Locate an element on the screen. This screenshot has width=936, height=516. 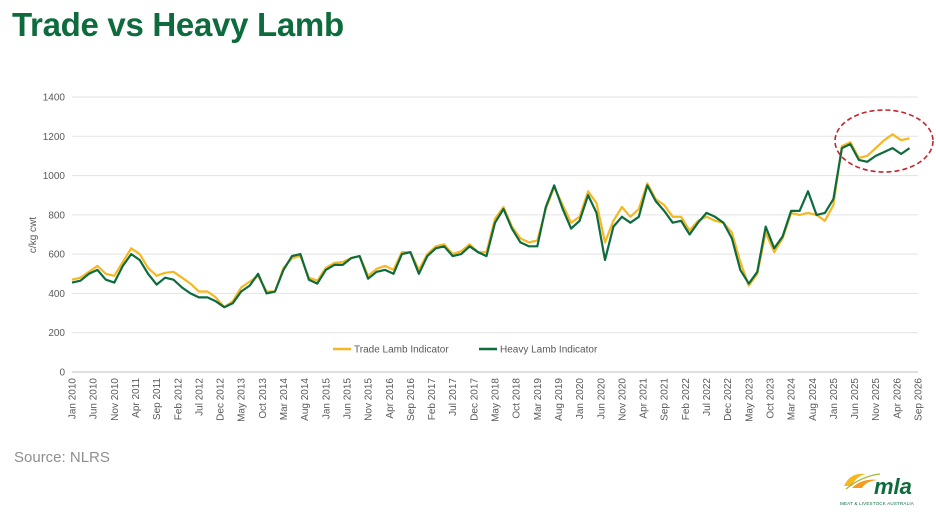
x-tick-label: Sep 2016 is located at coordinates (411, 399).